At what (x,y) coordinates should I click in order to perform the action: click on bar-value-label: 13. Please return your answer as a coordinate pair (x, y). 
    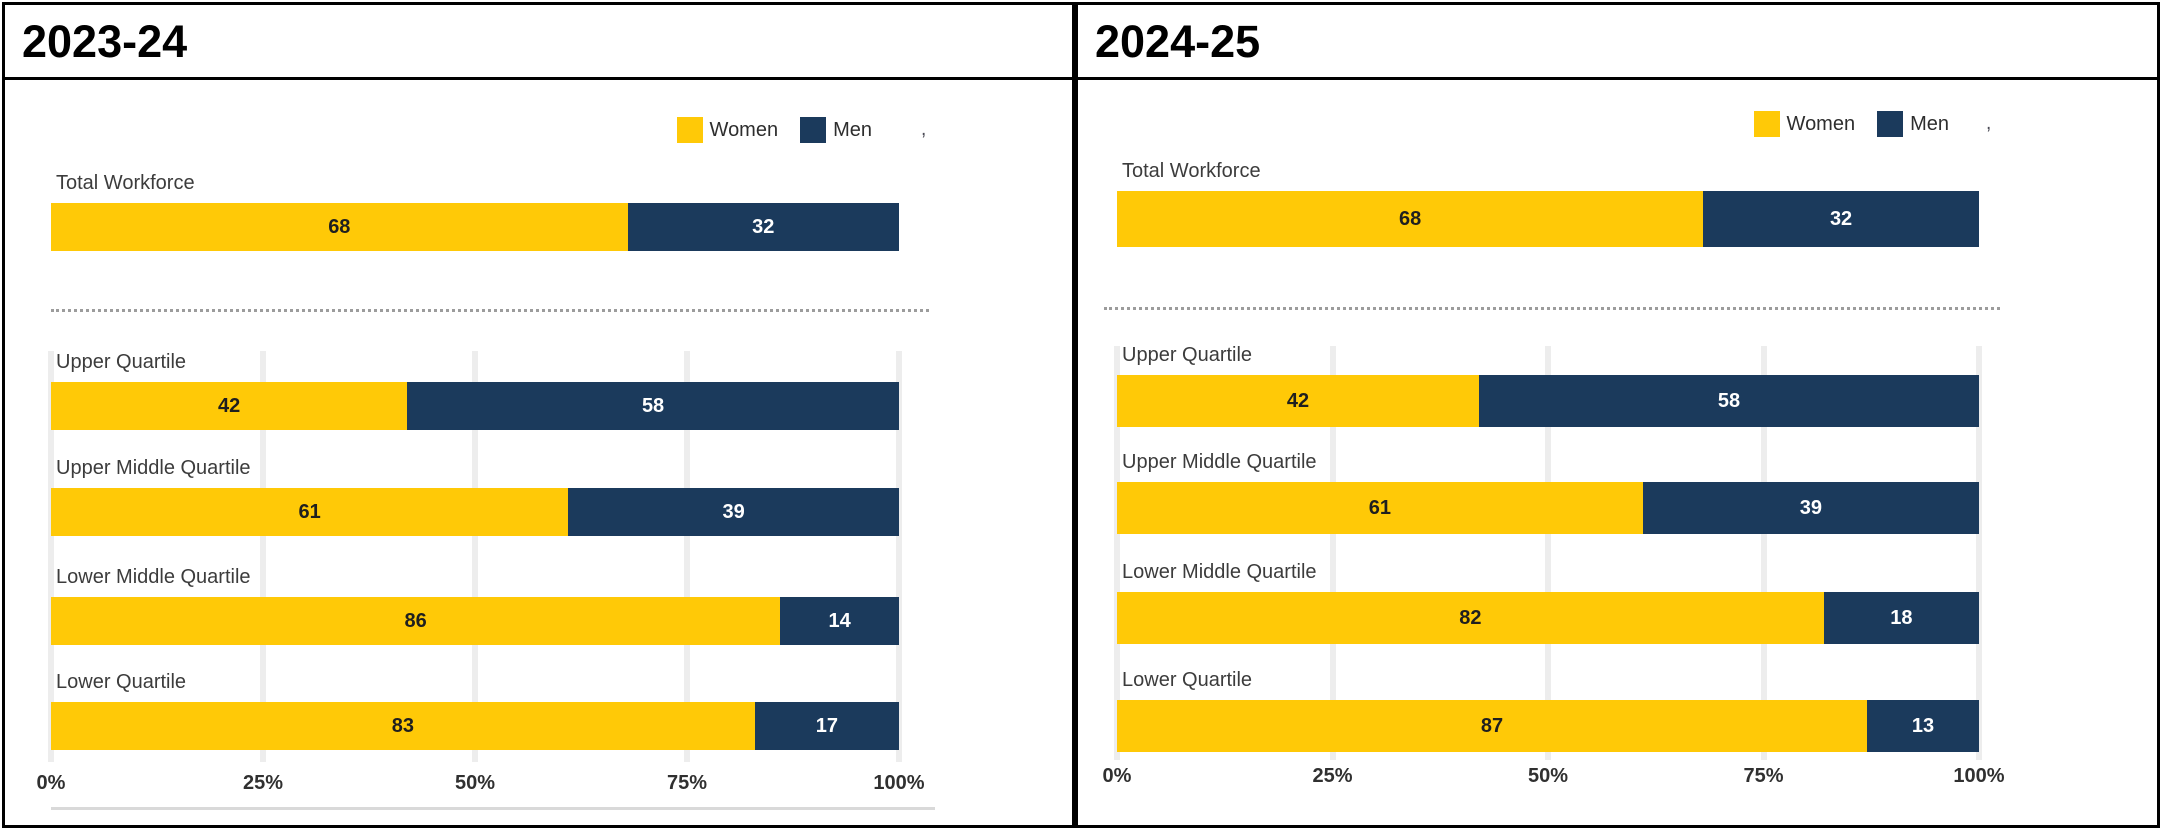
    Looking at the image, I should click on (1923, 726).